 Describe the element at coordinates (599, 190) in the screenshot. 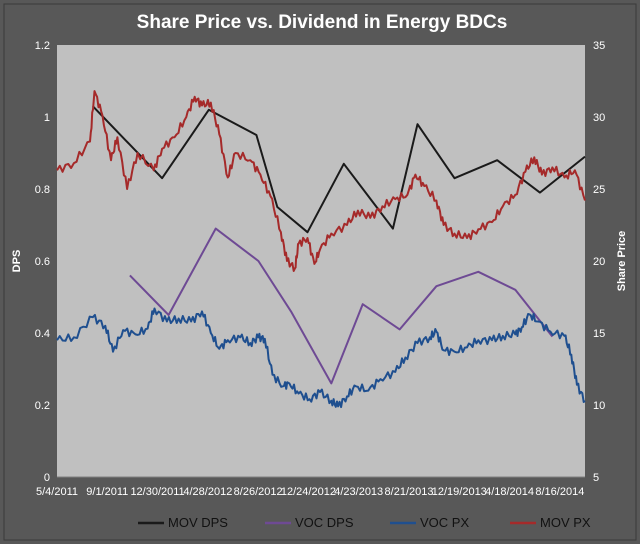

I see `y-right-tick-label: 25` at that location.